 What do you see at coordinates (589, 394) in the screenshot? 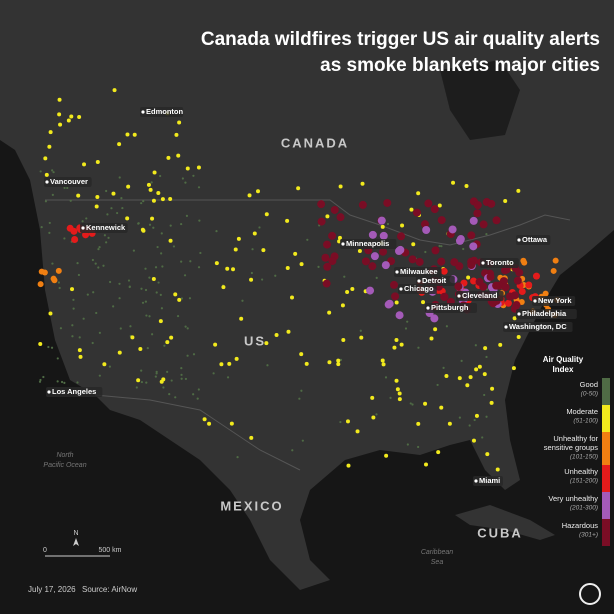
I see `legend-range: (0-50)` at bounding box center [589, 394].